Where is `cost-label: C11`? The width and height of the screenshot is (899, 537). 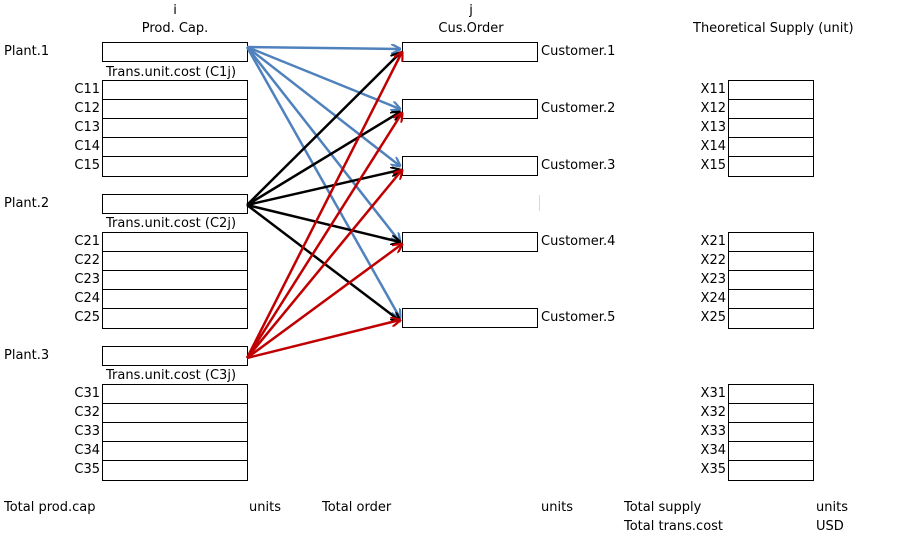
cost-label: C11 is located at coordinates (87, 89).